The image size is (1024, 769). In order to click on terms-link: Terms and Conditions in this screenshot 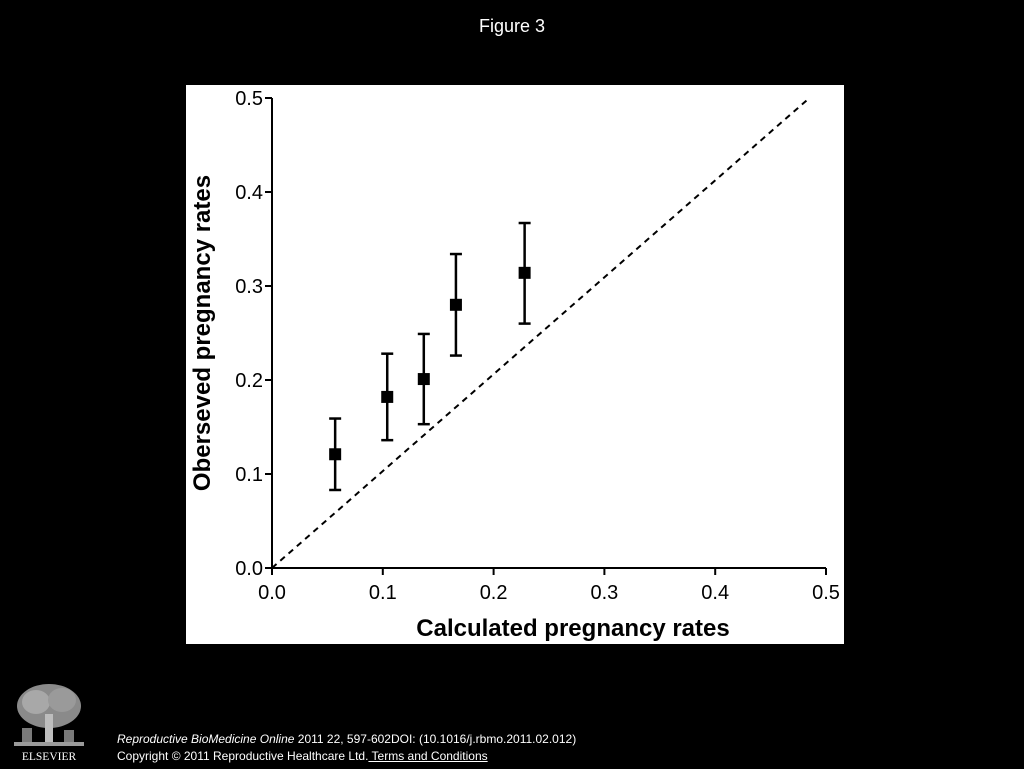, I will do `click(428, 756)`.